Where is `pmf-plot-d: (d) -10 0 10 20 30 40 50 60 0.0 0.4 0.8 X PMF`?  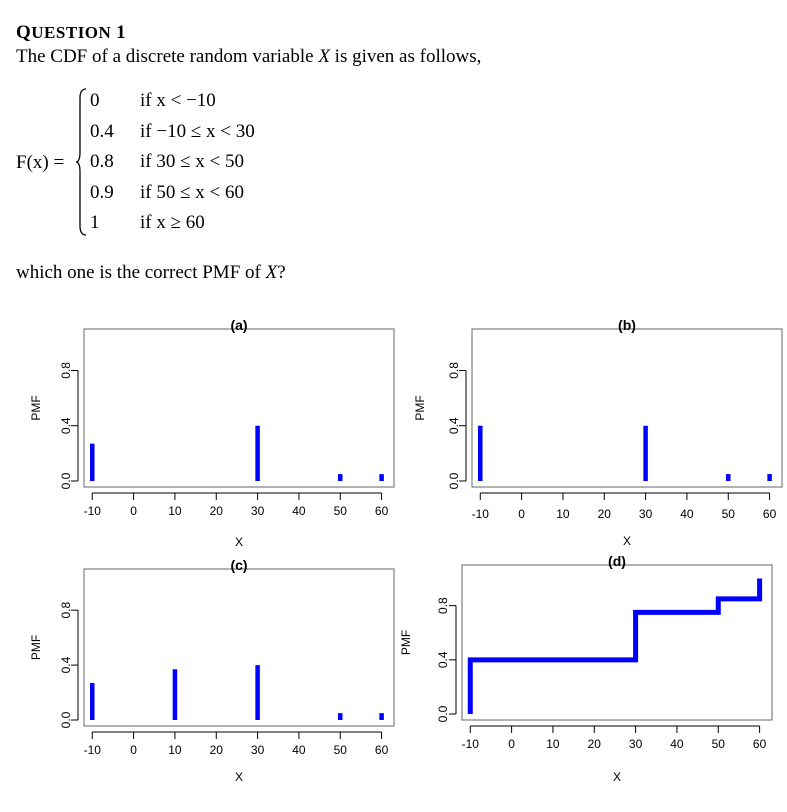 pmf-plot-d: (d) -10 0 10 20 30 40 50 60 0.0 0.4 0.8 X PMF is located at coordinates (586, 668).